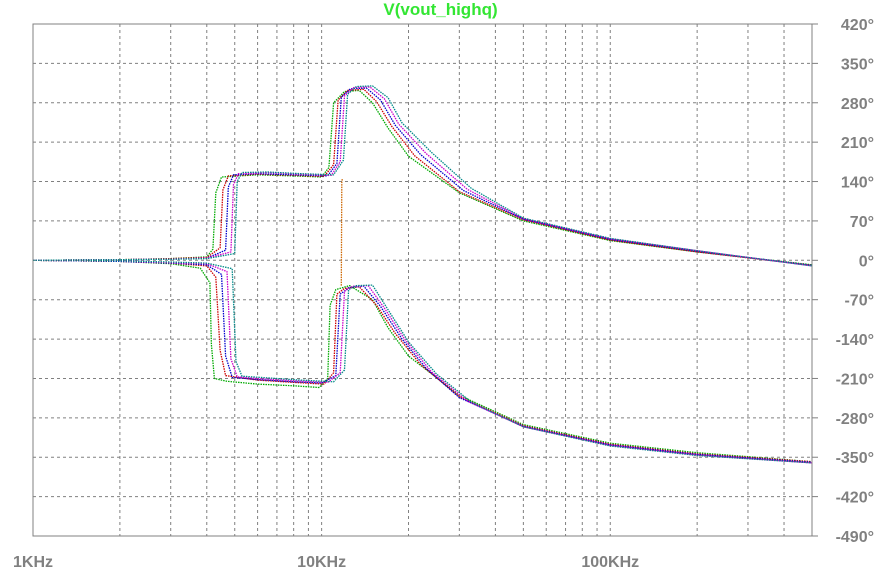 Image resolution: width=881 pixels, height=575 pixels. I want to click on y-tick-label: 70°, so click(862, 222).